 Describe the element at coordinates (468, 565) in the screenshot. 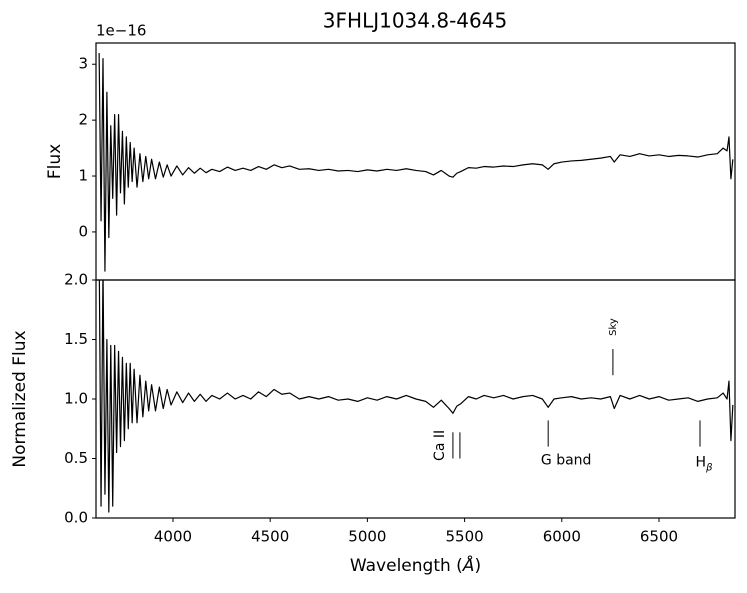

I see `x-axis-label-unit: Å` at that location.